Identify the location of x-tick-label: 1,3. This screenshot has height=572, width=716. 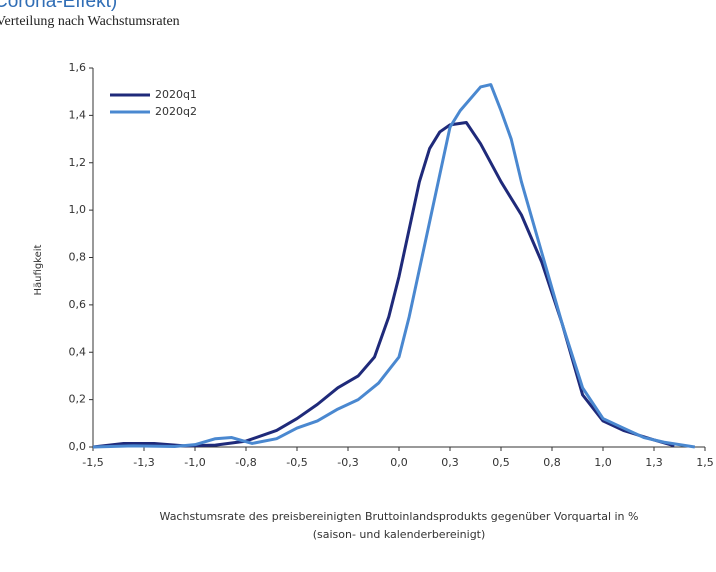
(654, 462).